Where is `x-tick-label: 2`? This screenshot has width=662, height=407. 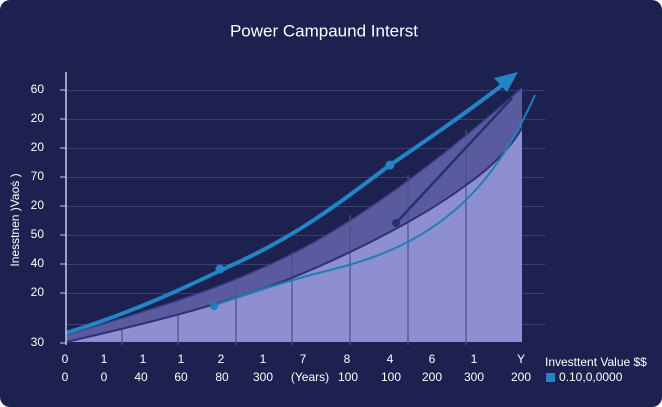
x-tick-label: 2 is located at coordinates (221, 359).